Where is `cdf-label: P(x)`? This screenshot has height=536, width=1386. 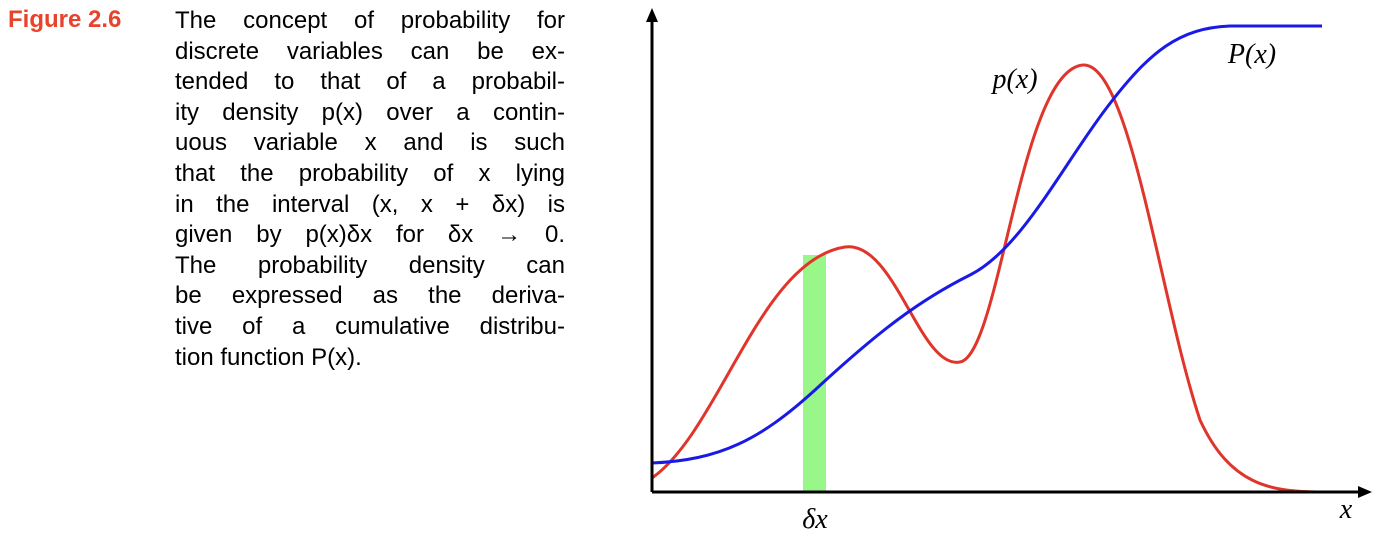
cdf-label: P(x) is located at coordinates (1251, 54).